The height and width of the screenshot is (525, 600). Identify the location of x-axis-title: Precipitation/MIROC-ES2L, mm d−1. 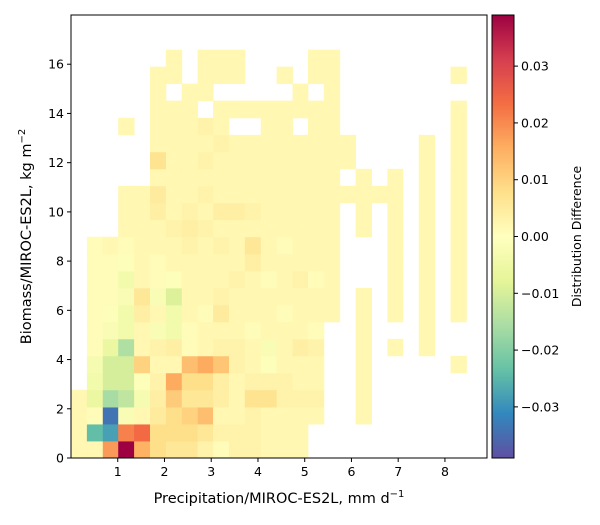
(279, 498).